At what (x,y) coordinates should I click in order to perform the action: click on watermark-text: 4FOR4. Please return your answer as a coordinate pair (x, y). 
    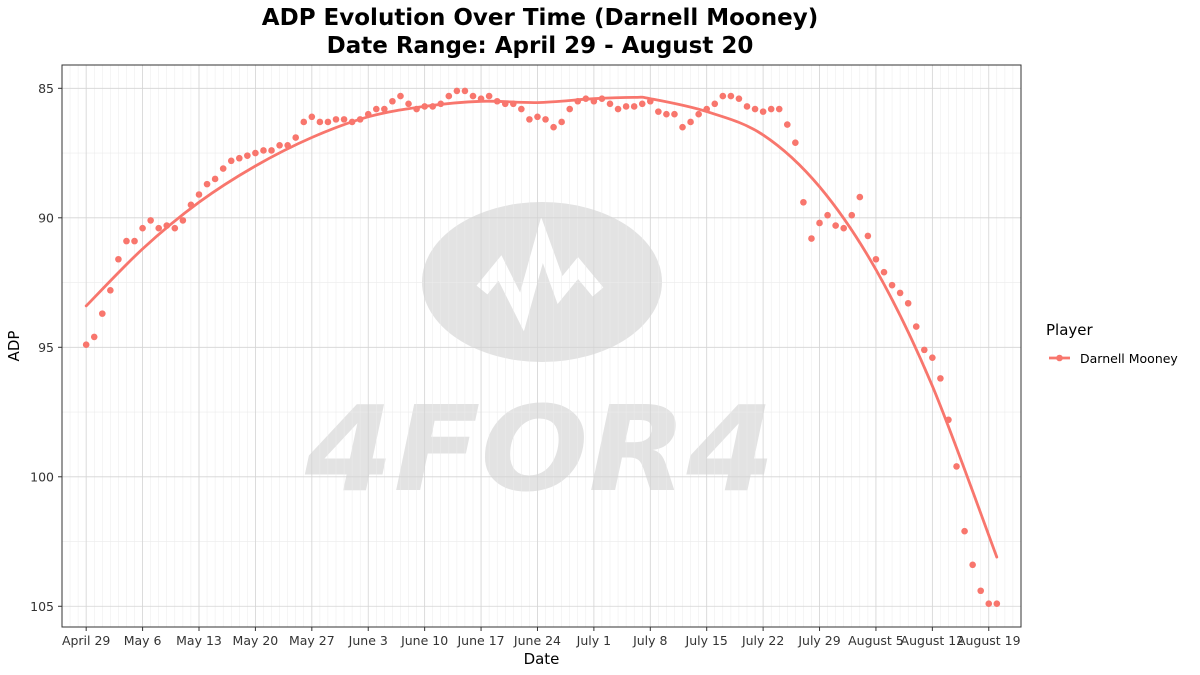
    Looking at the image, I should click on (539, 449).